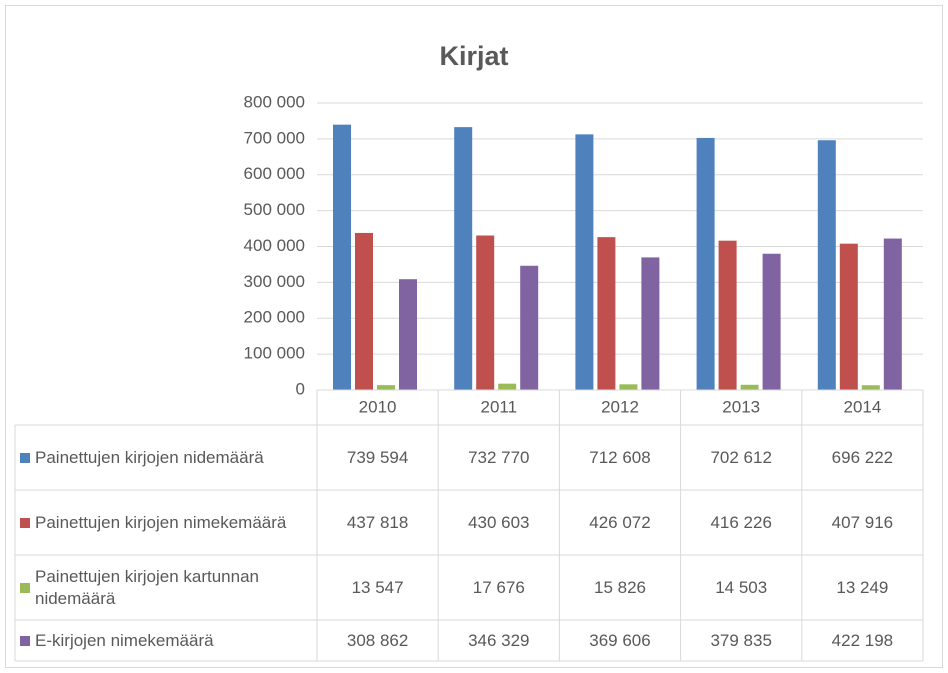  I want to click on table-value: 15 826, so click(620, 587).